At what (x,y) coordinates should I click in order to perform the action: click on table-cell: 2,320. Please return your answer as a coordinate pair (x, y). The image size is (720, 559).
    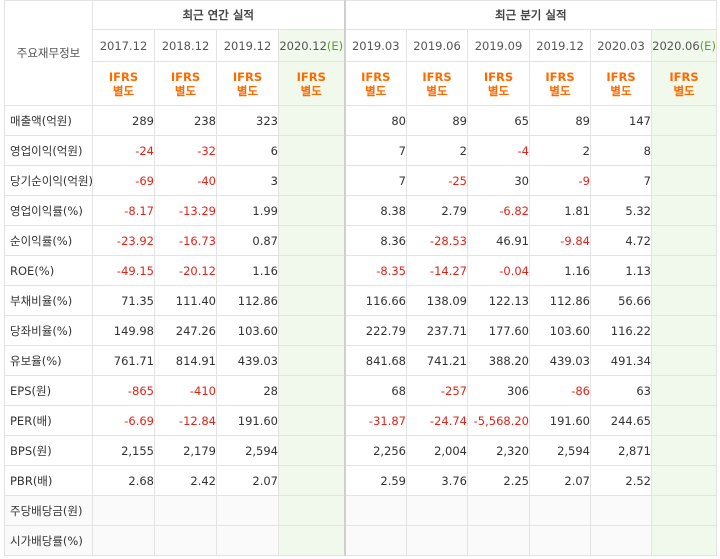
    Looking at the image, I should click on (498, 450).